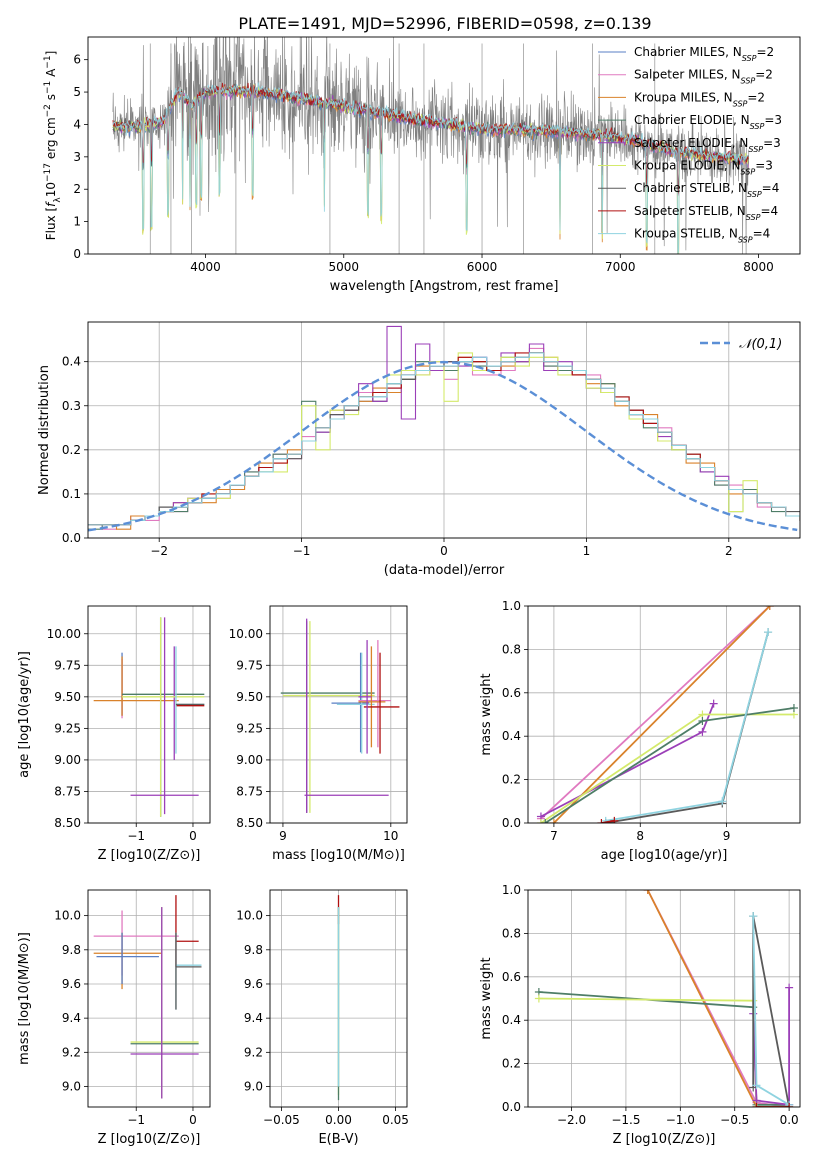 This screenshot has width=819, height=1170. Describe the element at coordinates (706, 190) in the screenshot. I see `legend-label: Chabrier STELIB, NSSP=4` at that location.